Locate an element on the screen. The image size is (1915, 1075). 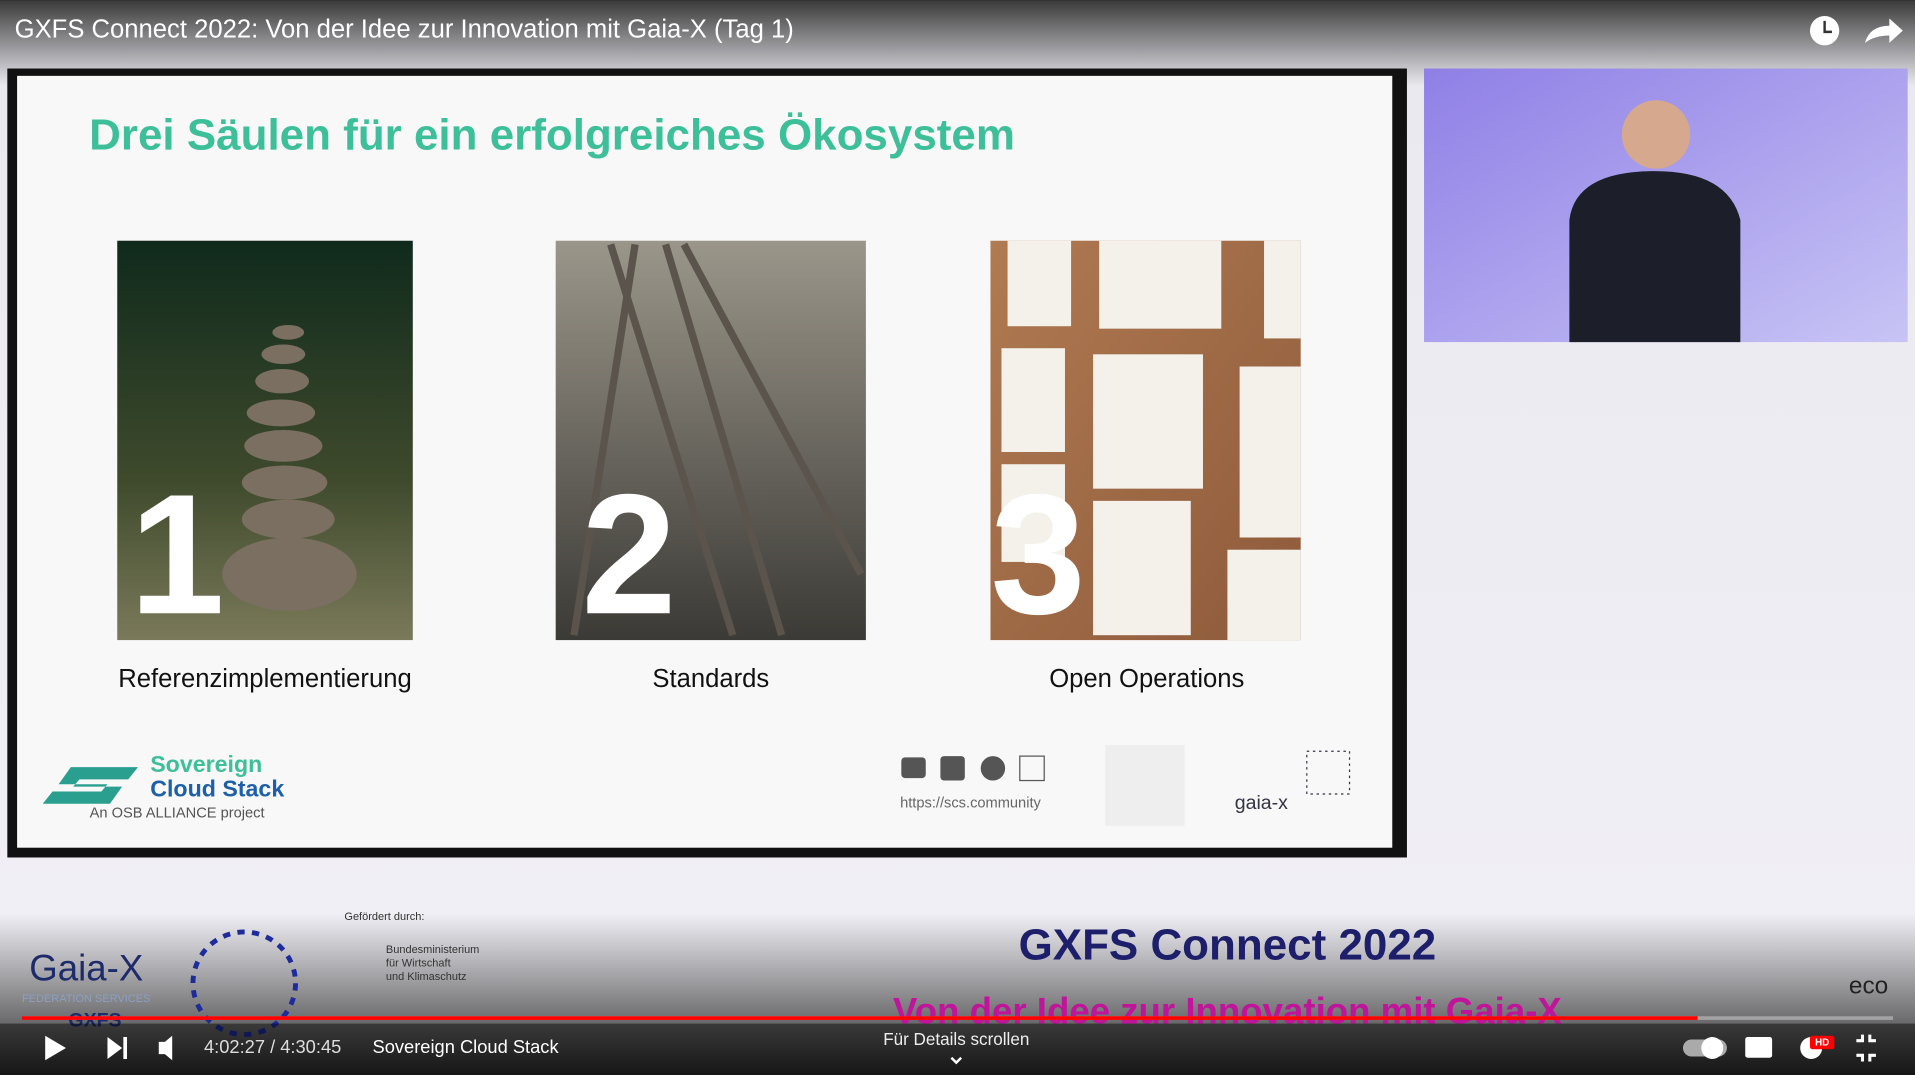
ministry-line: und Klimaschutz is located at coordinates (426, 977).